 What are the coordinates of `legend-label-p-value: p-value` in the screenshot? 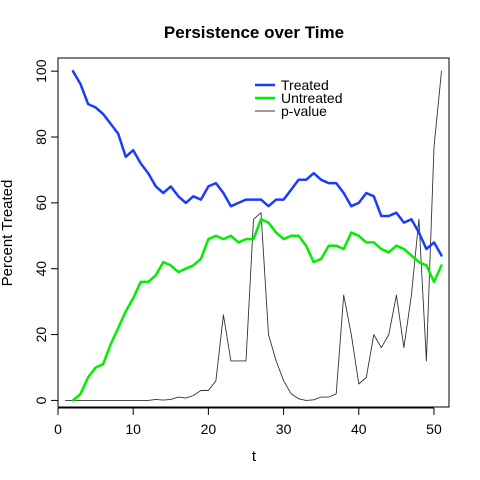 It's located at (304, 111).